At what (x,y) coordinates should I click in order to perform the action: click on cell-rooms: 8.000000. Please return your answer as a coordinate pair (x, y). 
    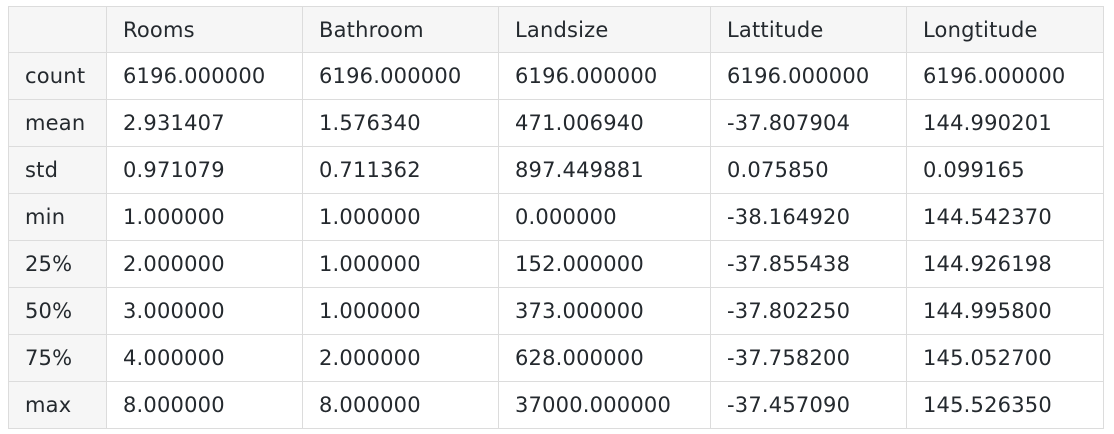
    Looking at the image, I should click on (204, 405).